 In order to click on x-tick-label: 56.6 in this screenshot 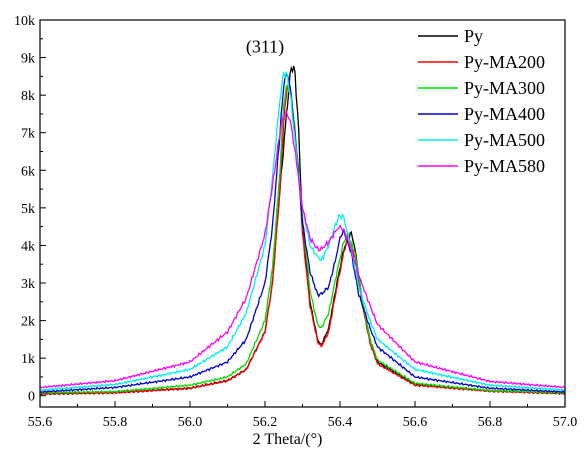, I will do `click(415, 422)`.